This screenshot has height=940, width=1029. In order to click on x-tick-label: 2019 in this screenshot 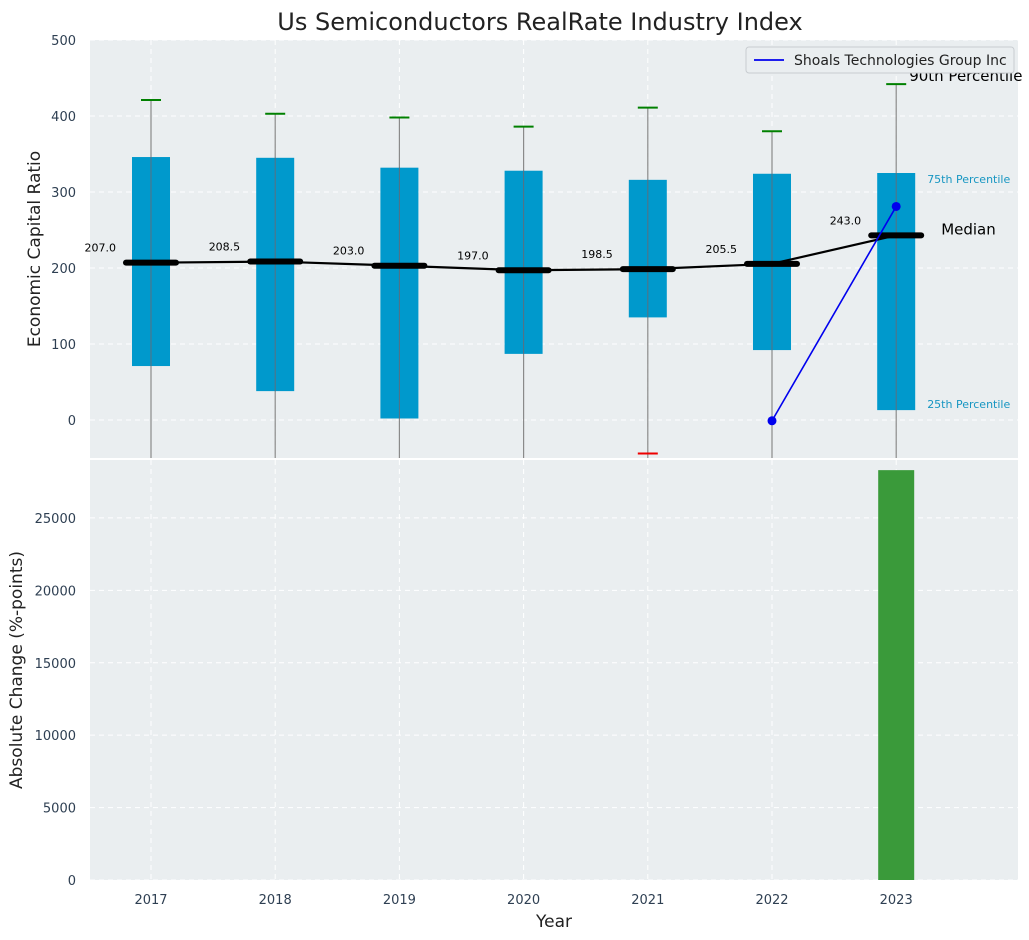, I will do `click(399, 900)`.